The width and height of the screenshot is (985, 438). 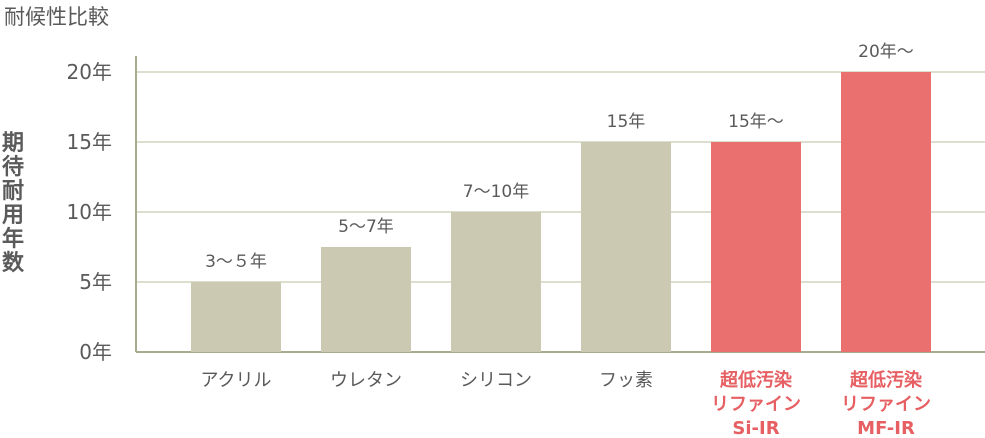 I want to click on y-axis-label-char: 期, so click(x=13, y=143).